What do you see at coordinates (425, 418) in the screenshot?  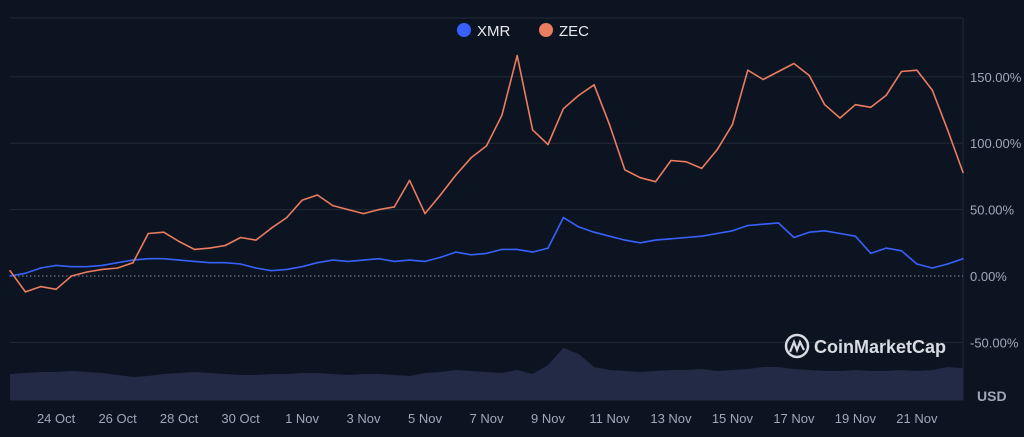 I see `x-tick-label: 5 Nov` at bounding box center [425, 418].